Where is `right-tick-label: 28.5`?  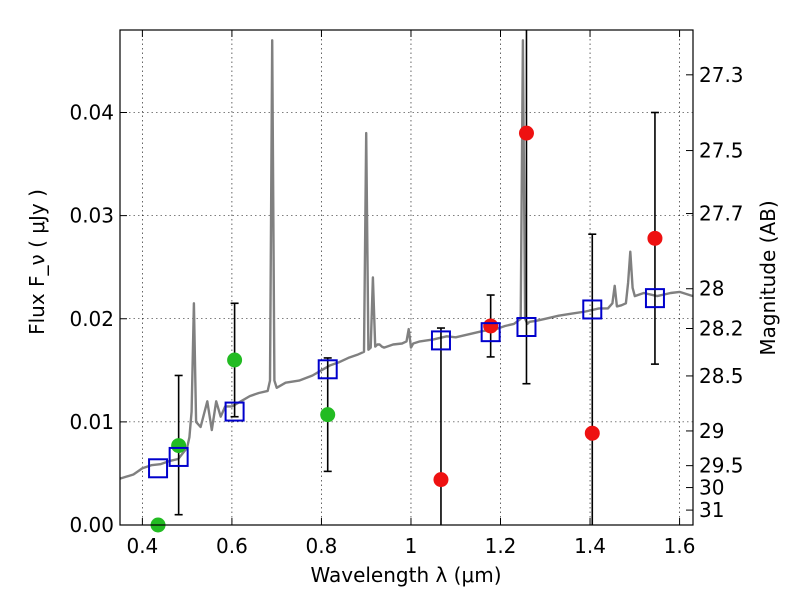
right-tick-label: 28.5 is located at coordinates (721, 376).